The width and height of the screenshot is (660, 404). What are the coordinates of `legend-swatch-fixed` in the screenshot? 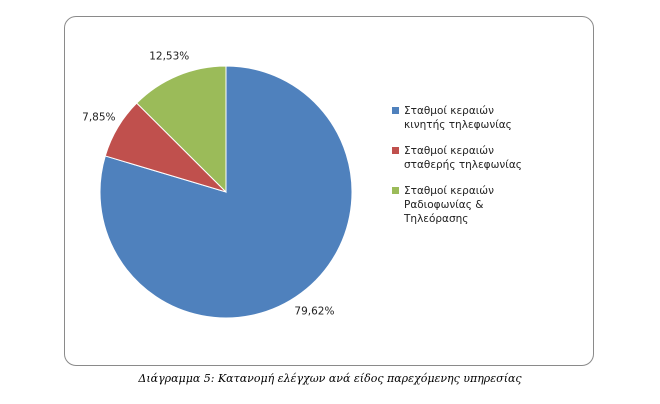 It's located at (395, 150).